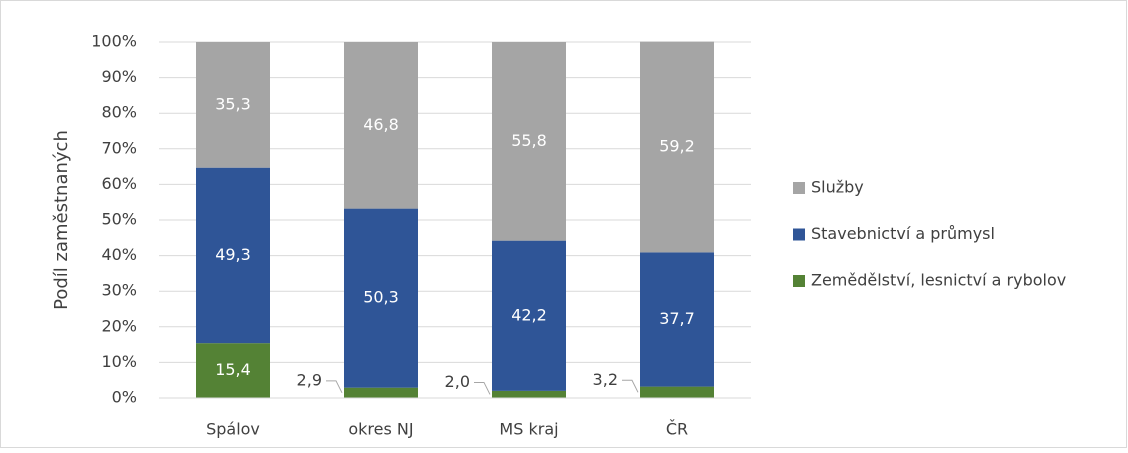 This screenshot has width=1128, height=453. I want to click on y-axis-title: Podíl zaměstnaných, so click(61, 220).